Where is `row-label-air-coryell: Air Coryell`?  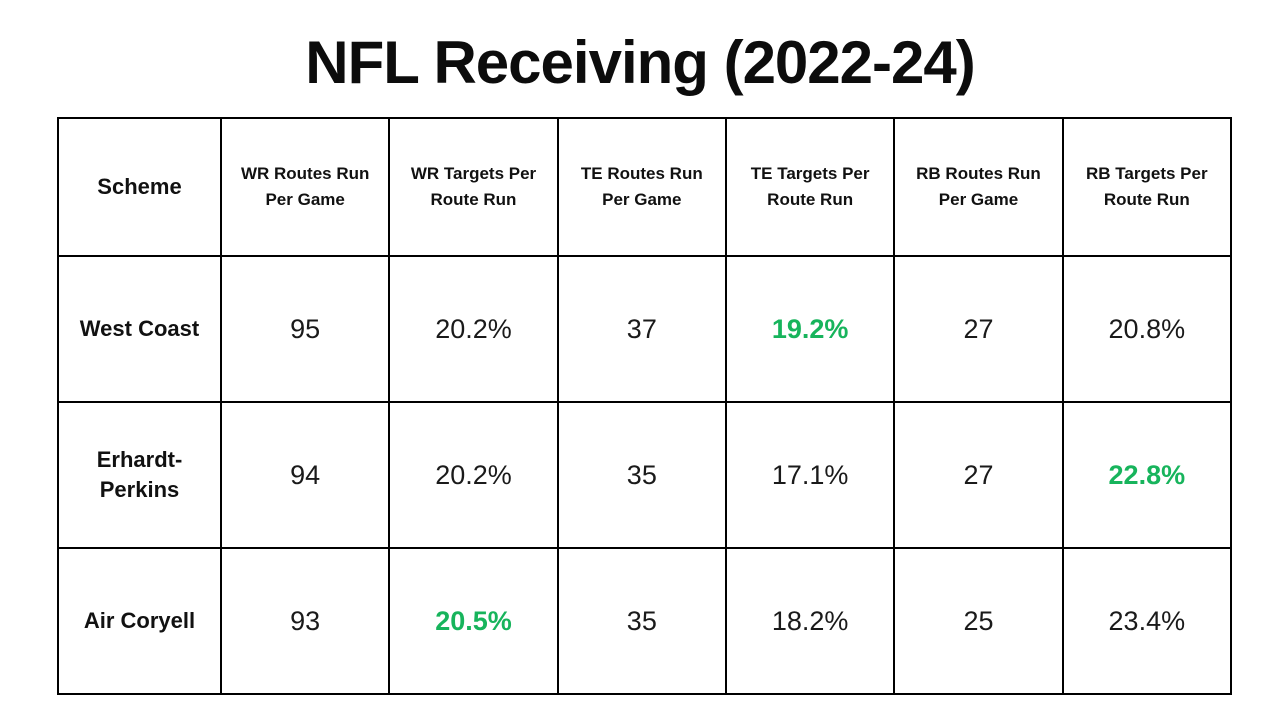 row-label-air-coryell: Air Coryell is located at coordinates (139, 621).